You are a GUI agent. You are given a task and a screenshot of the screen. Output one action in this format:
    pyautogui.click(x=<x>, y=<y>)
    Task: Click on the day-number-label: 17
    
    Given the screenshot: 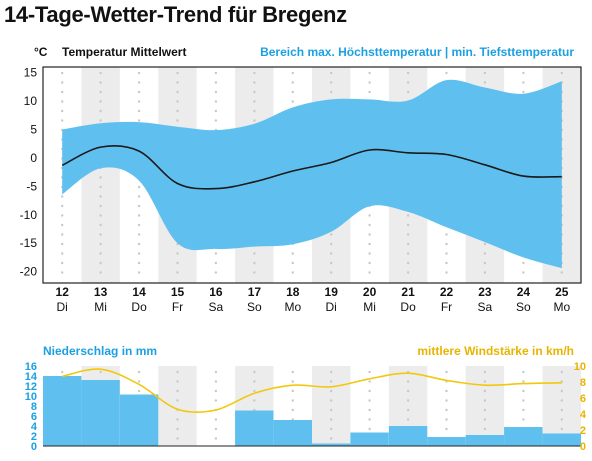 What is the action you would take?
    pyautogui.click(x=255, y=292)
    